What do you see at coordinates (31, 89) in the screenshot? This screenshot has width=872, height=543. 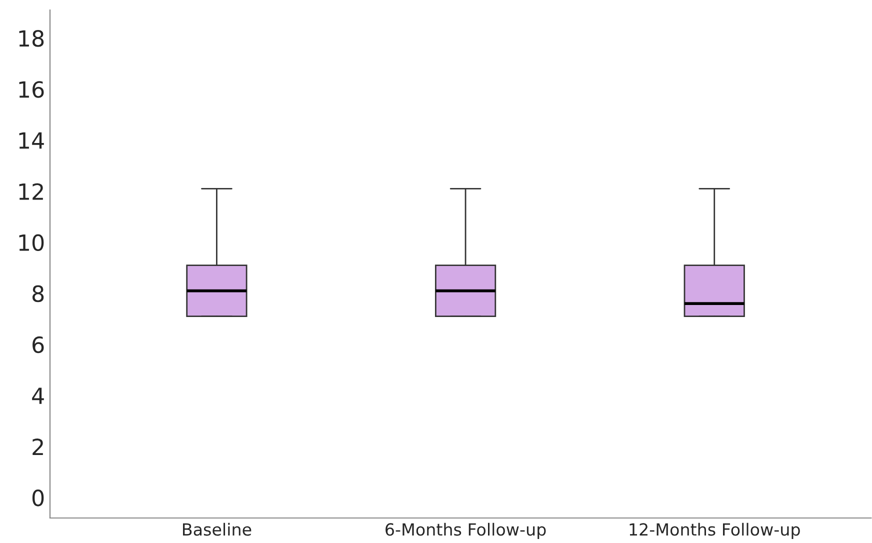 I see `y-tick-label: 16` at bounding box center [31, 89].